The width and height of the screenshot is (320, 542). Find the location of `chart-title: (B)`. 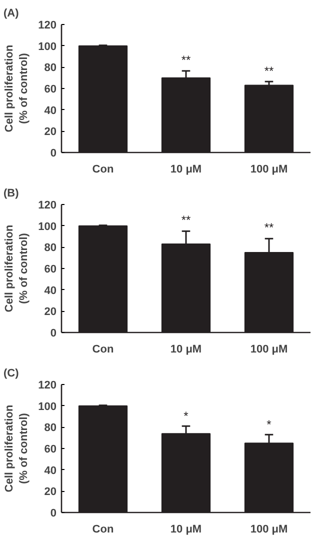

chart-title: (B) is located at coordinates (12, 194).